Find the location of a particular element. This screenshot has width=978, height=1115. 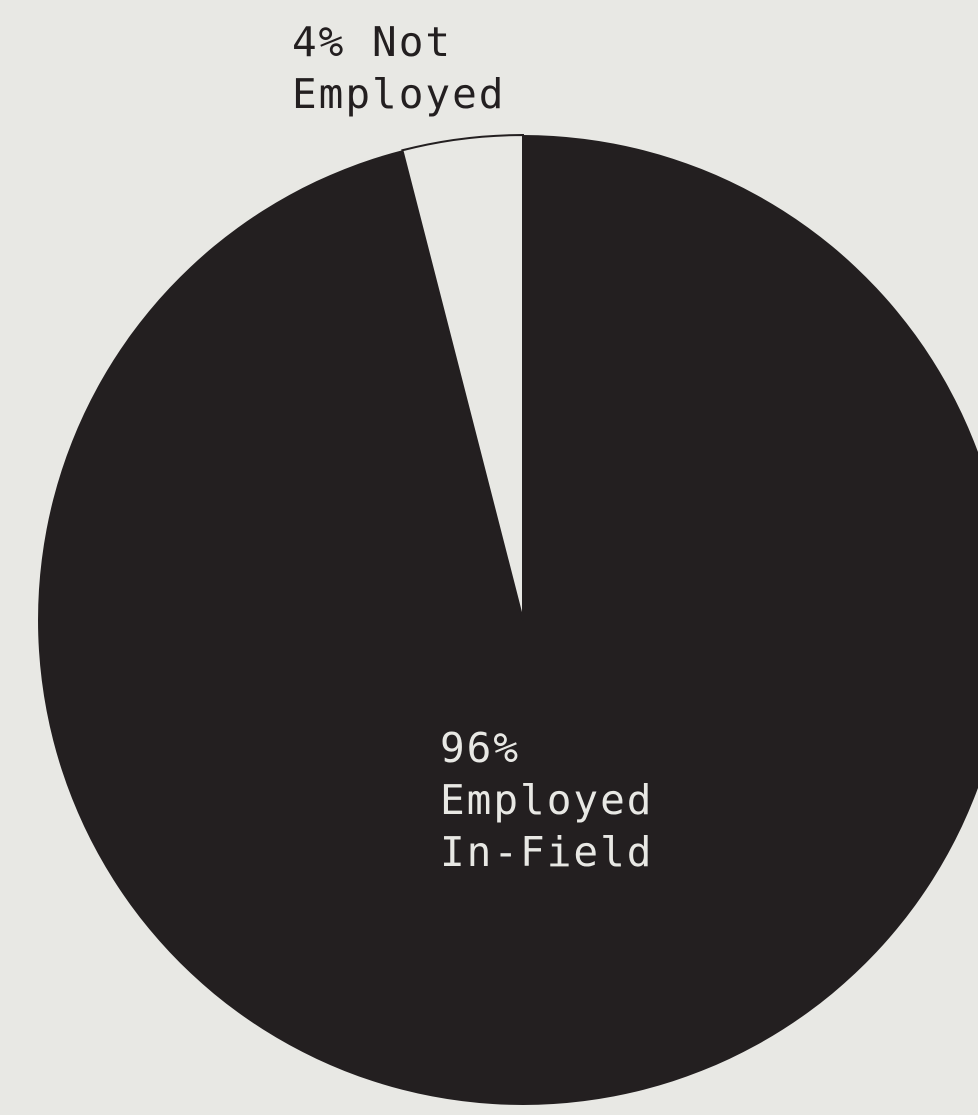

data-label-line: In-Field is located at coordinates (547, 852).